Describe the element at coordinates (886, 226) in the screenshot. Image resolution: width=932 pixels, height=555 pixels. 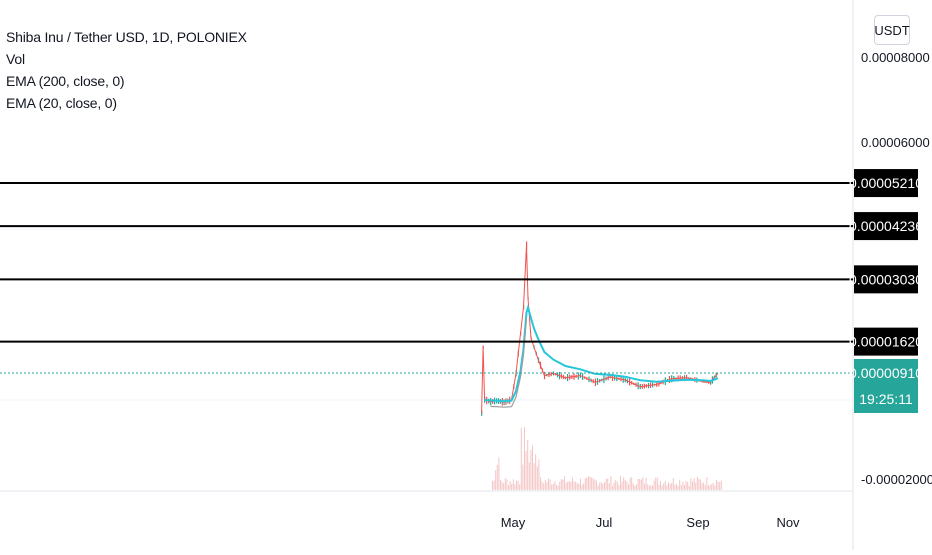
I see `level-label: 0.00004236` at that location.